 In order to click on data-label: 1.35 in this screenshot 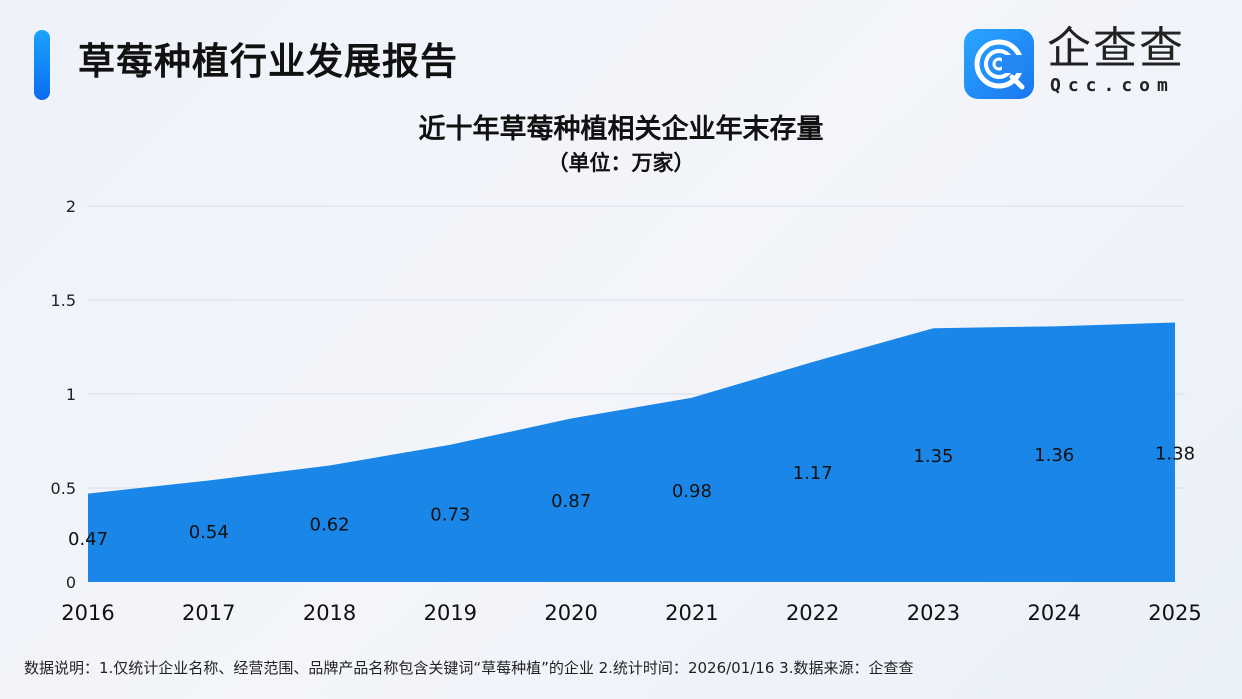, I will do `click(933, 456)`.